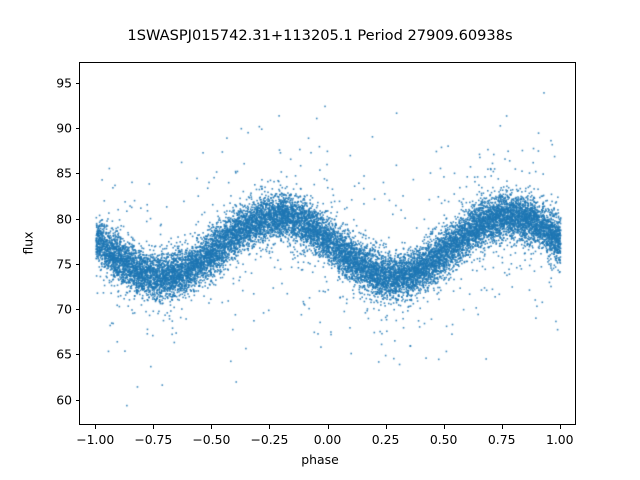 Image resolution: width=640 pixels, height=480 pixels. What do you see at coordinates (443, 439) in the screenshot?
I see `x-axis-tick-label: 0.50` at bounding box center [443, 439].